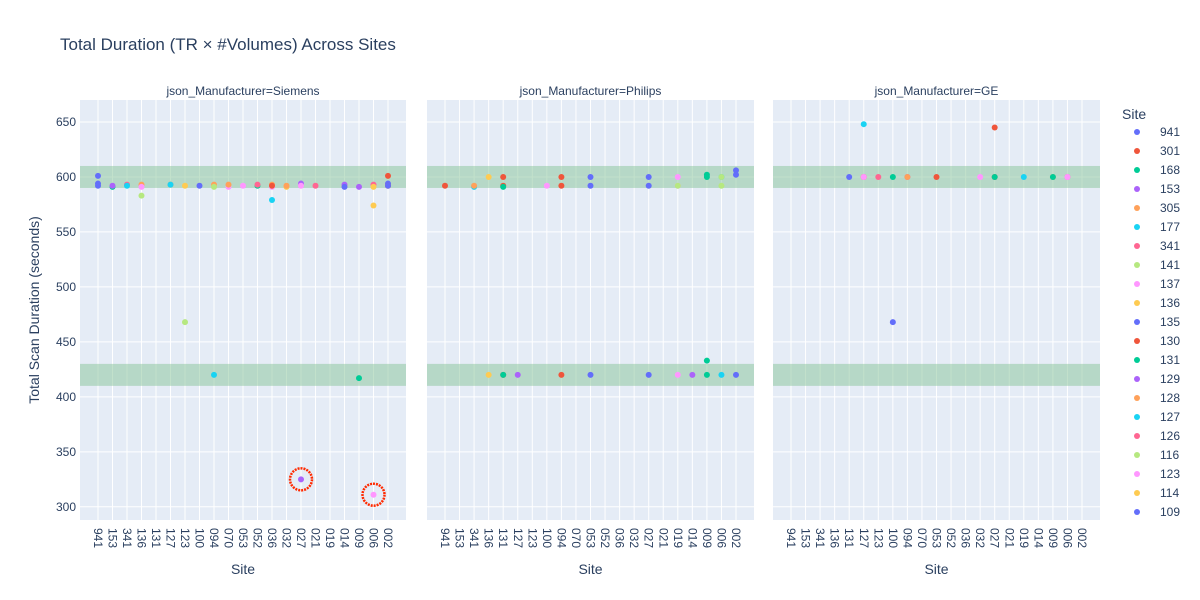 The width and height of the screenshot is (1200, 600). I want to click on x-tick-label: 094, so click(214, 538).